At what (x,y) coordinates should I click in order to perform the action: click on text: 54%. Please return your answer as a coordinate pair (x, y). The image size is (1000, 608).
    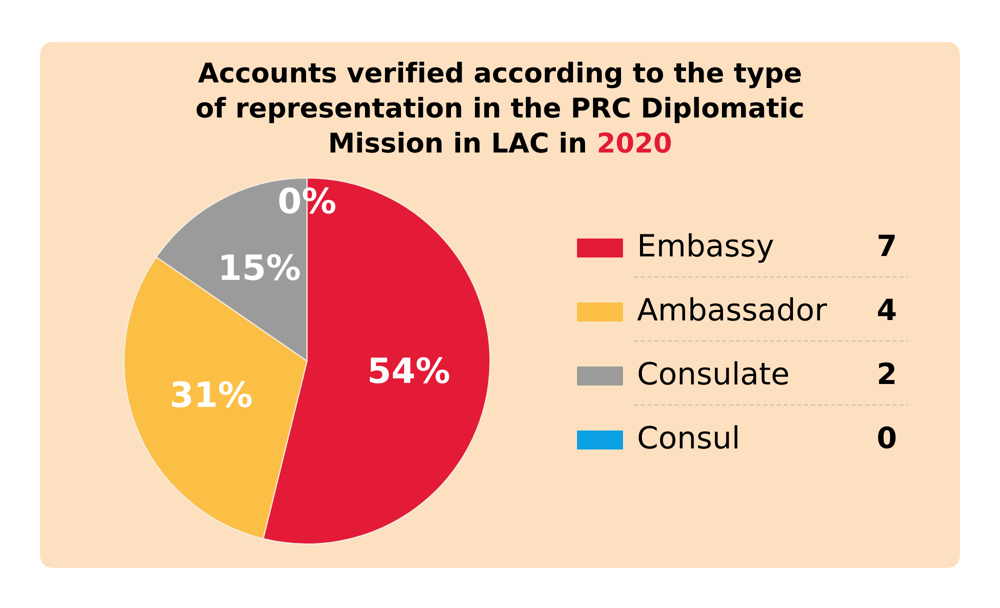
    Looking at the image, I should click on (410, 370).